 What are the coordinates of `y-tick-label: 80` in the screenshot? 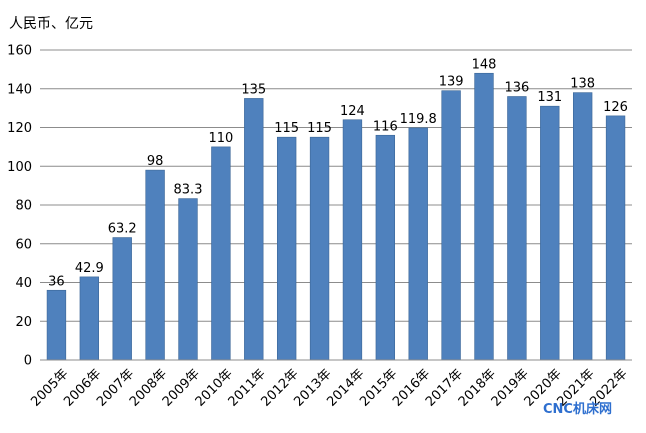 It's located at (23, 206).